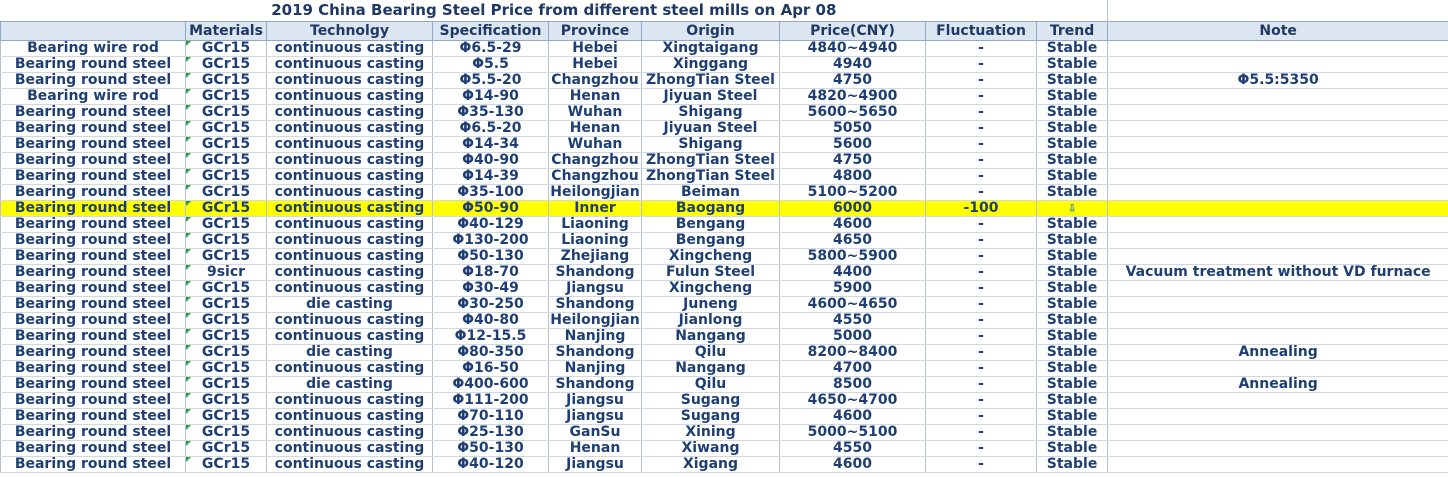 The width and height of the screenshot is (1448, 477). I want to click on trend-cell: ⇩, so click(1072, 208).